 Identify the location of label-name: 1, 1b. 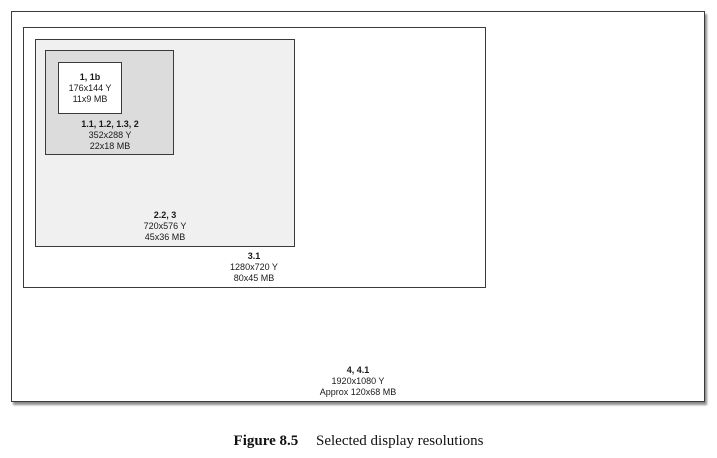
(90, 77).